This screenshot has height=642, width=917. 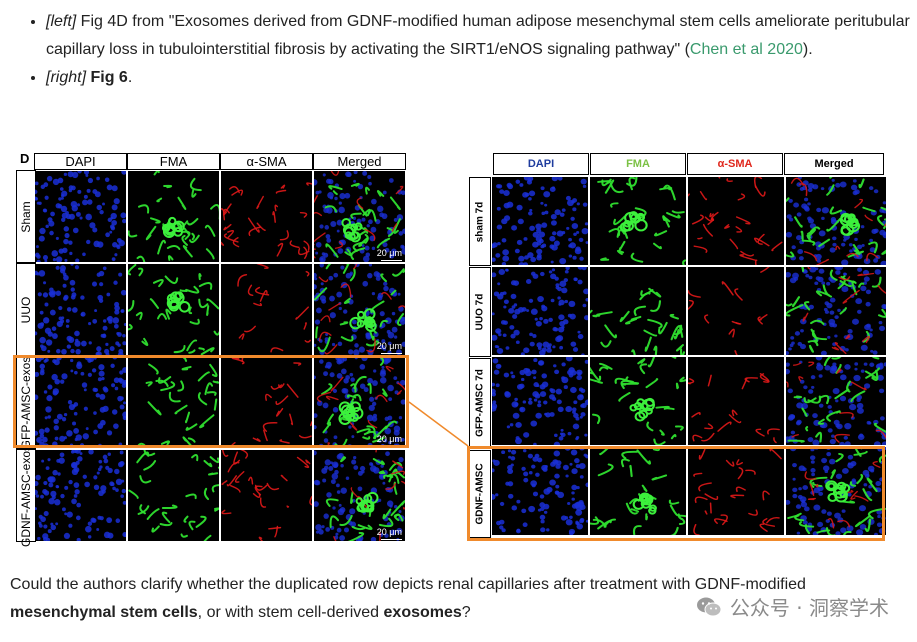 I want to click on bold-term-msc: mesenchymal stem cells, so click(x=104, y=612).